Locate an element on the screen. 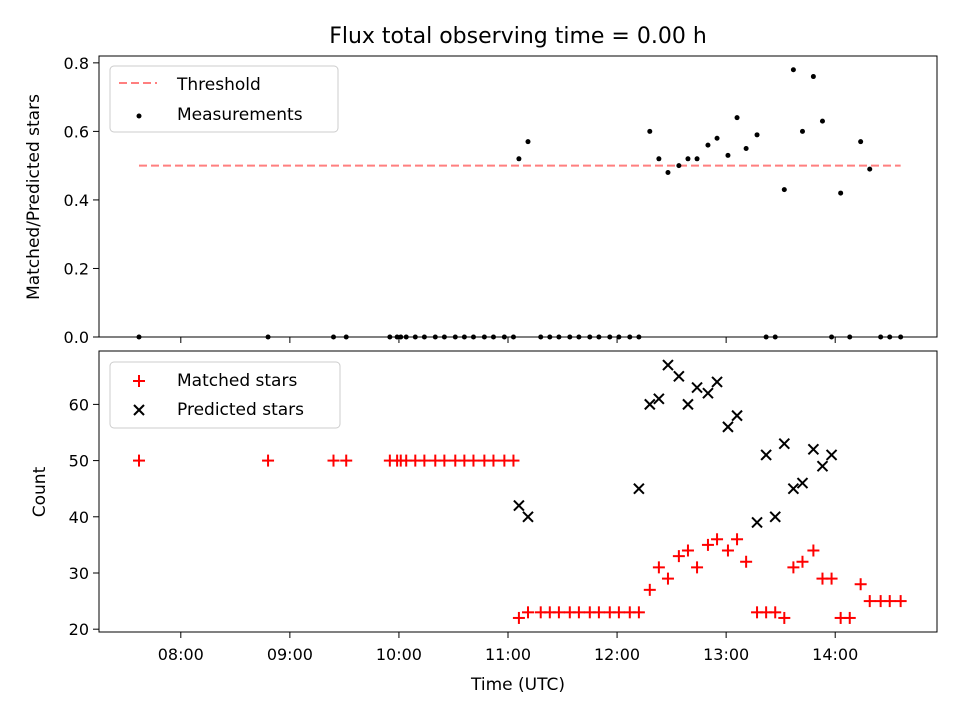  top-y-tick-label: 0.0 is located at coordinates (76, 337).